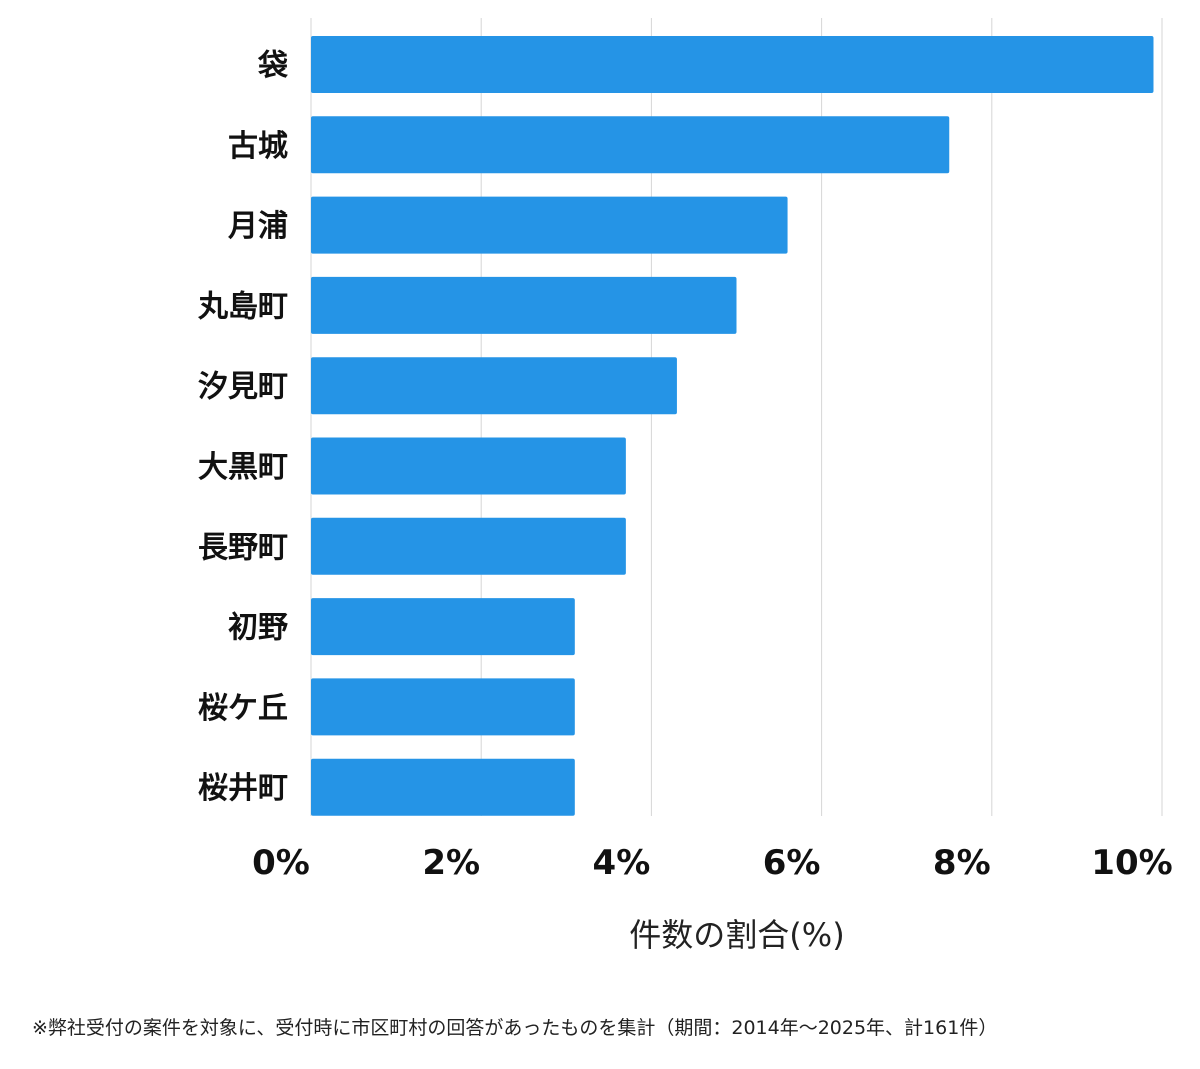 The width and height of the screenshot is (1200, 1069). I want to click on category-label: 月浦, so click(258, 226).